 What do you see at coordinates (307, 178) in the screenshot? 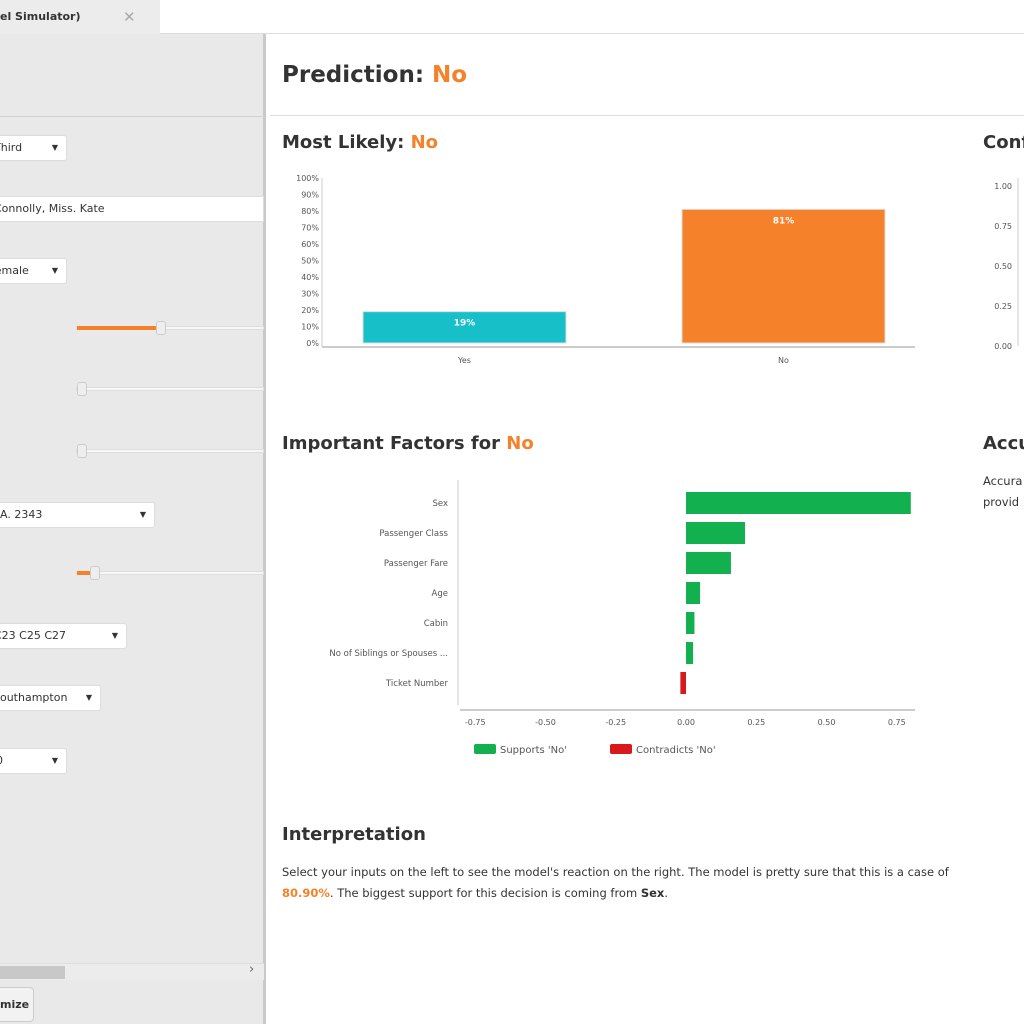
I see `y-tick-label: 100%` at bounding box center [307, 178].